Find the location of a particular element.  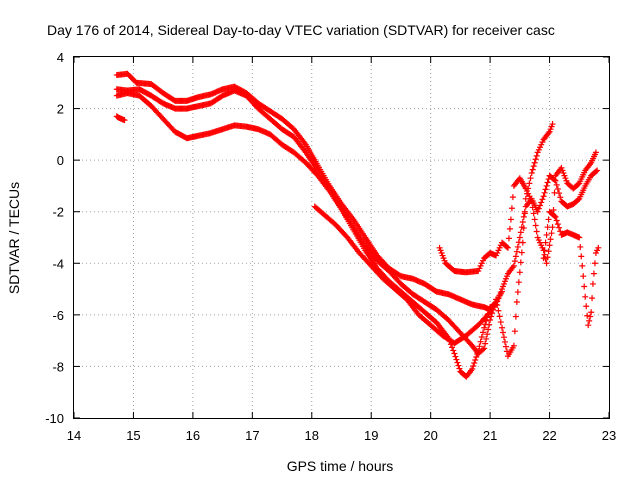

y-tick-label: -4 is located at coordinates (58, 263).